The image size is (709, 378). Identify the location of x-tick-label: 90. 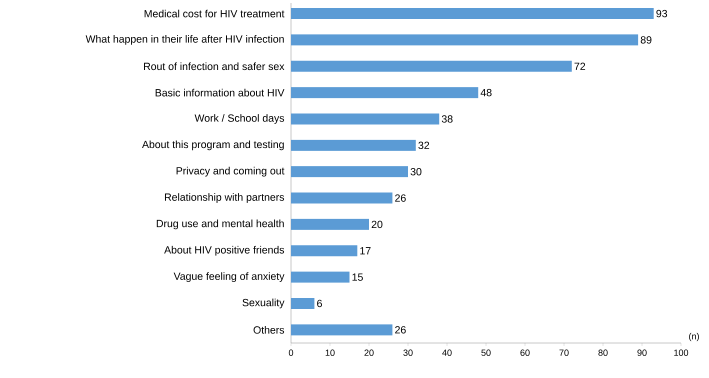
(642, 353).